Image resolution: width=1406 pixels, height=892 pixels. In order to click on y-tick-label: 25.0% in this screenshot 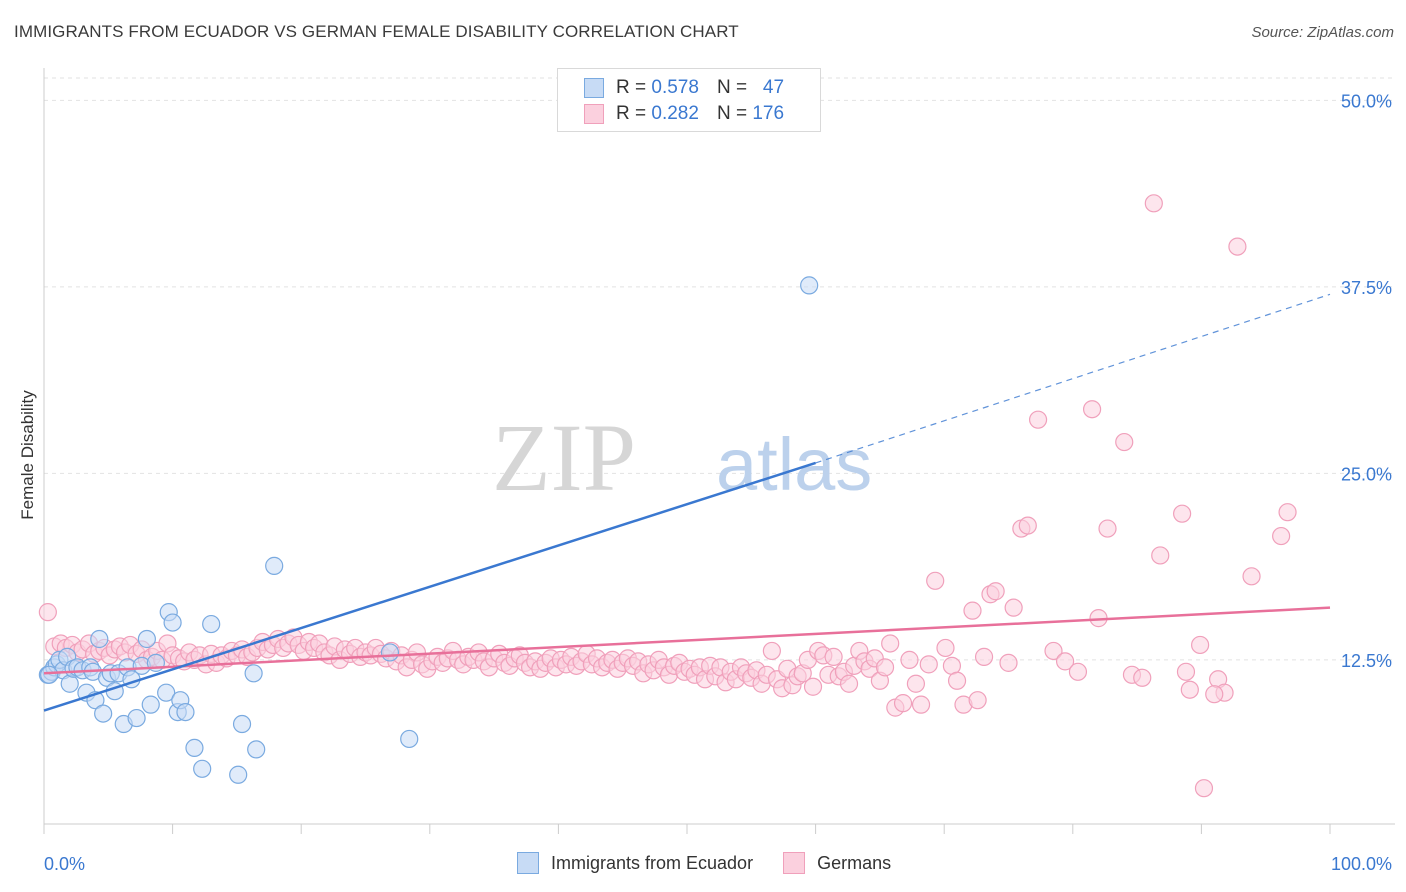, I will do `click(1366, 474)`.